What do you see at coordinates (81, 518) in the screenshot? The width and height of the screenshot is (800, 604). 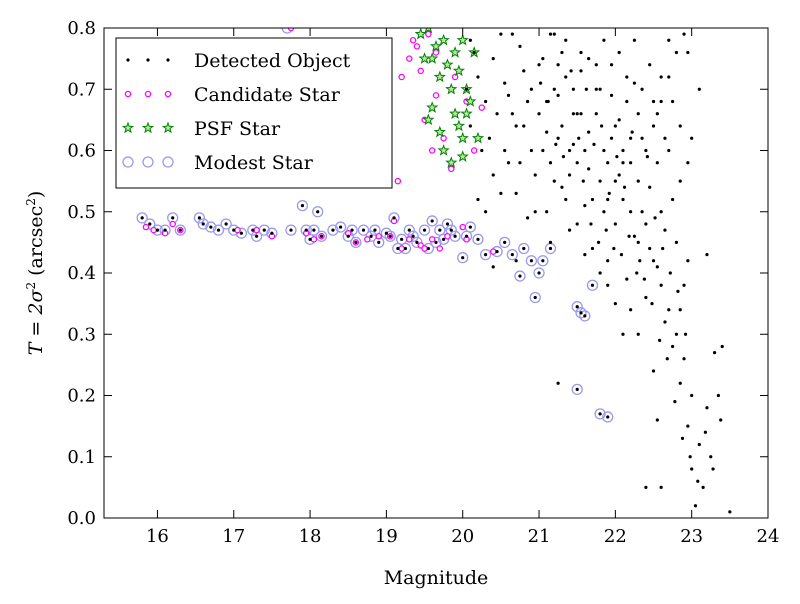 I see `y-tick-label: 0.0` at bounding box center [81, 518].